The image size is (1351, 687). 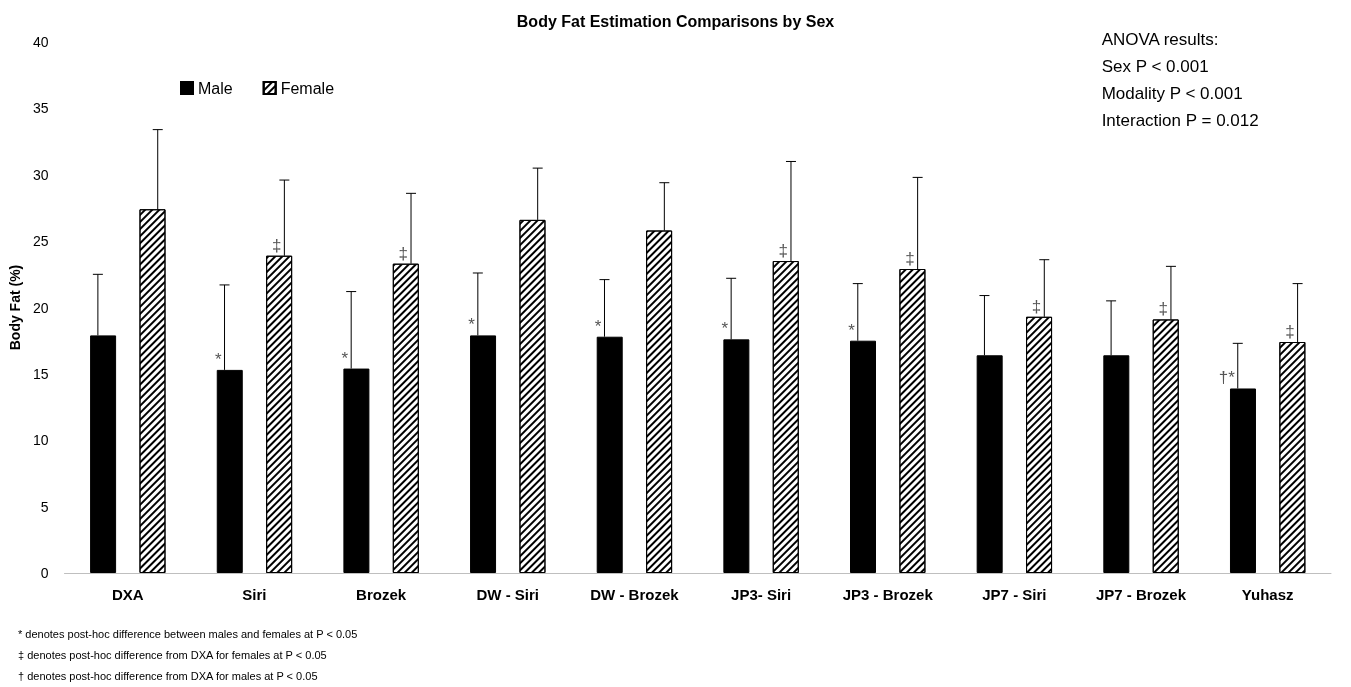 I want to click on y-tick-label: 15, so click(x=40, y=373).